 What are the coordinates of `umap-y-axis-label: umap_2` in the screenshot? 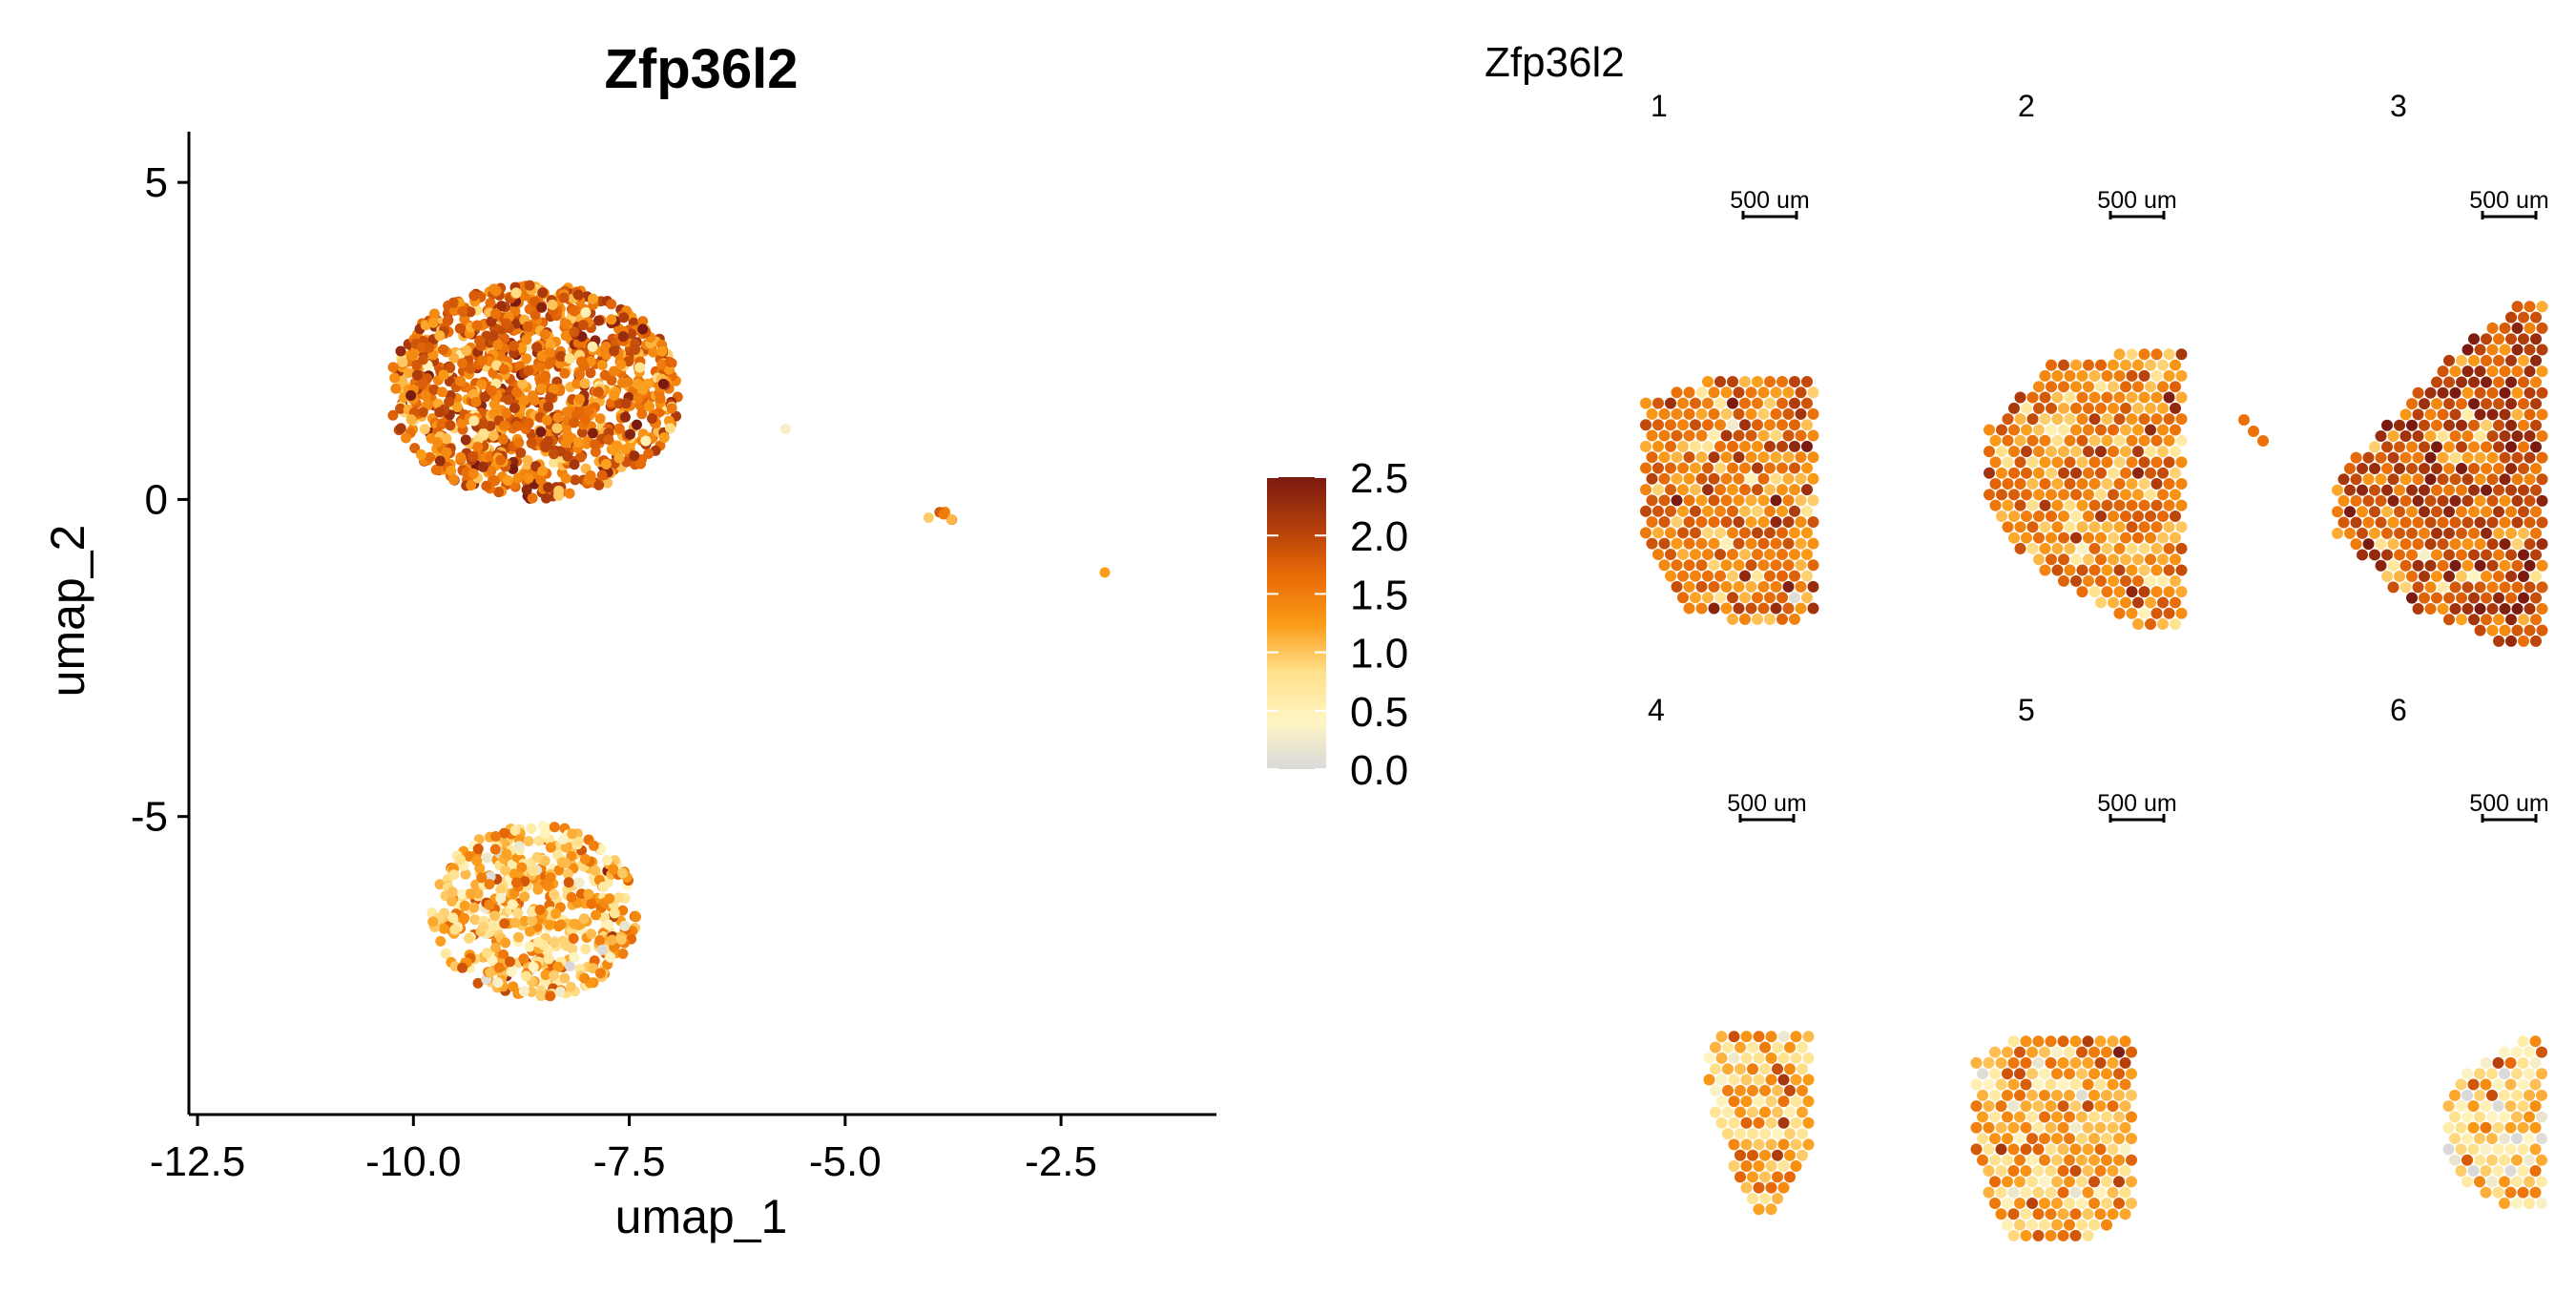 It's located at (67, 611).